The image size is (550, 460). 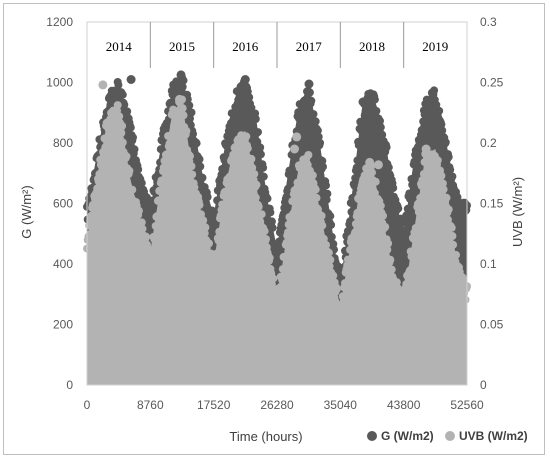 What do you see at coordinates (63, 325) in the screenshot?
I see `y-left-tick-label: 200` at bounding box center [63, 325].